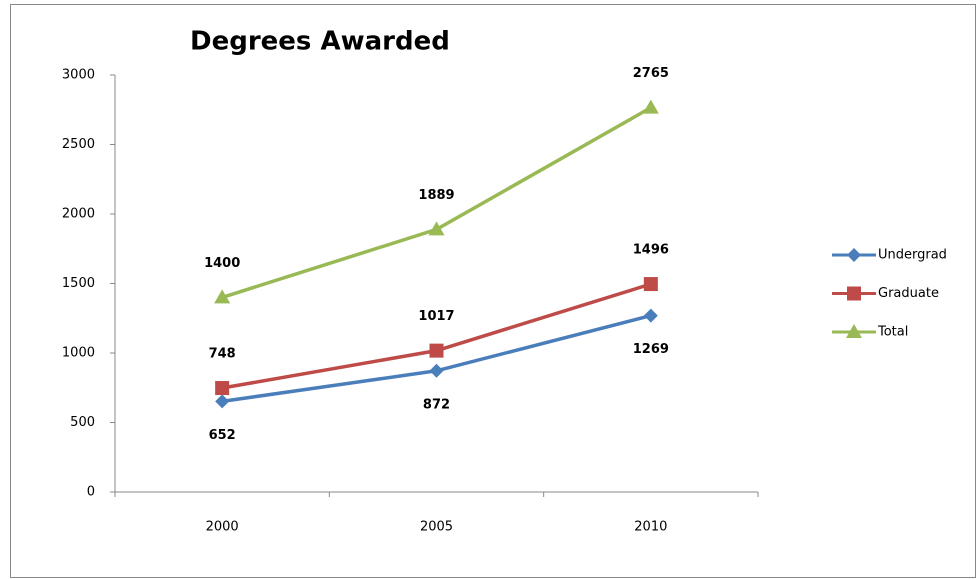  Describe the element at coordinates (651, 349) in the screenshot. I see `data-label: 1269` at that location.